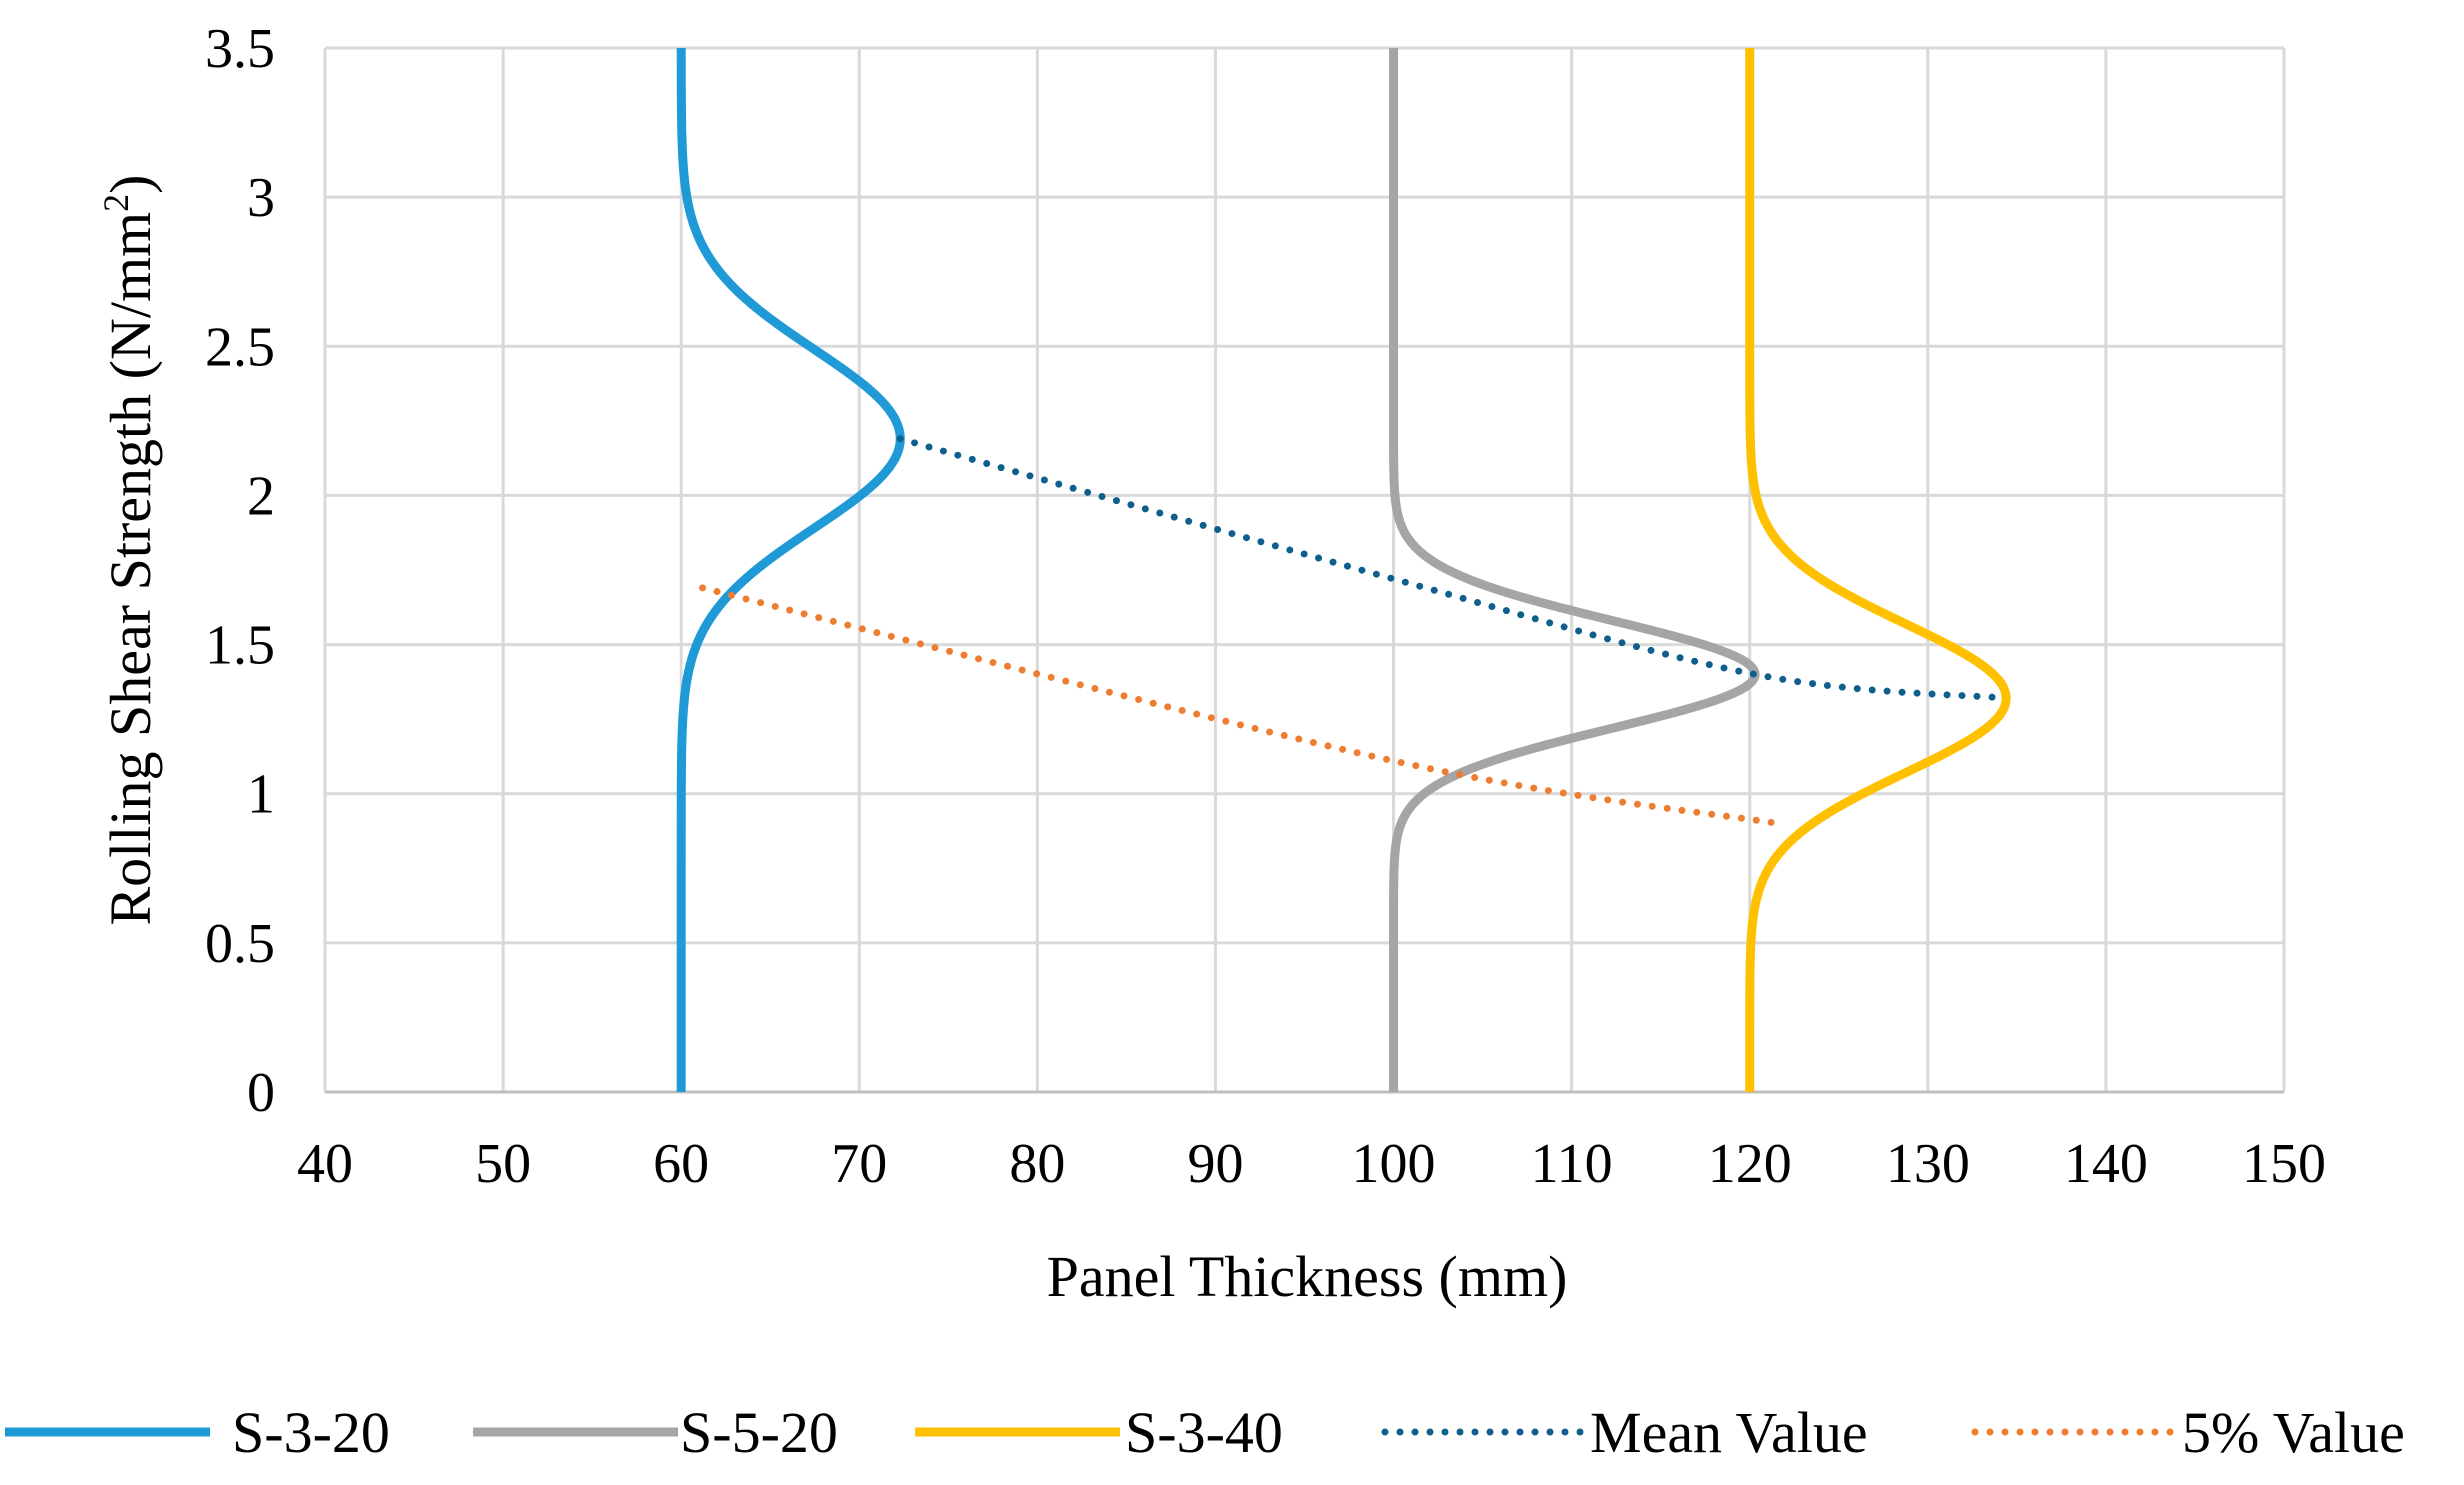 The width and height of the screenshot is (2464, 1485). What do you see at coordinates (681, 1164) in the screenshot?
I see `x-tick-label-60: 60` at bounding box center [681, 1164].